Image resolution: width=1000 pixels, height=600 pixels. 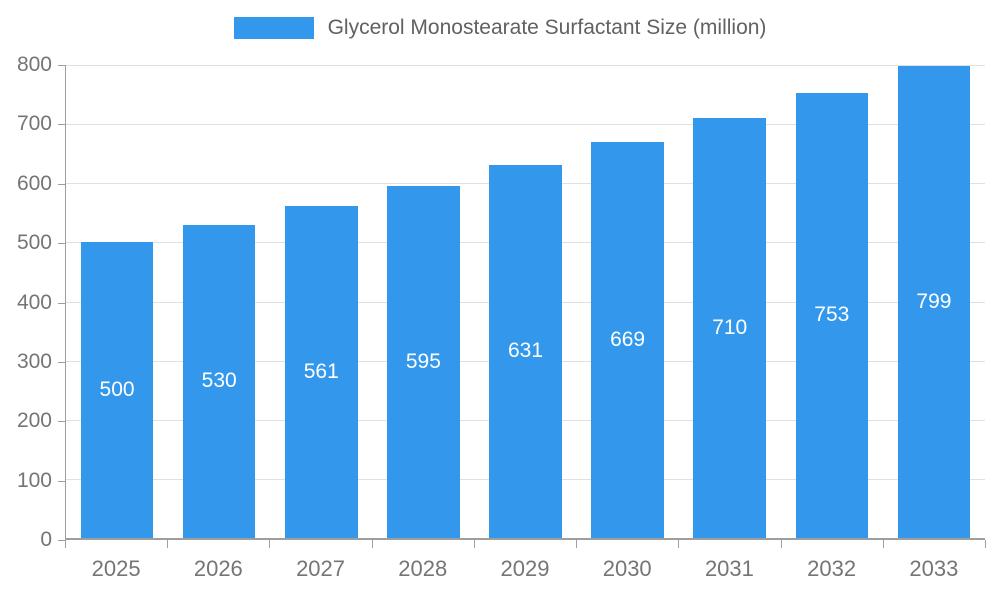 I want to click on bar-value-label: 631, so click(x=525, y=351).